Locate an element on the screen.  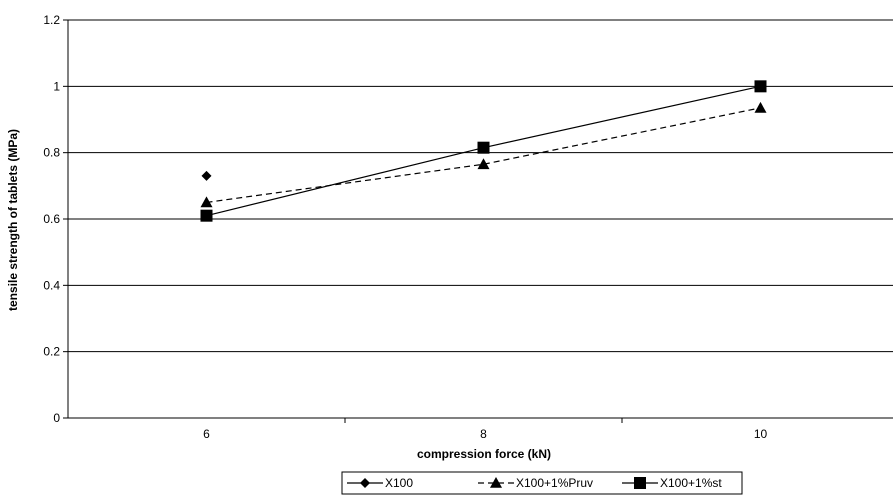
x-tick-labels: 6 8 10 is located at coordinates (485, 434).